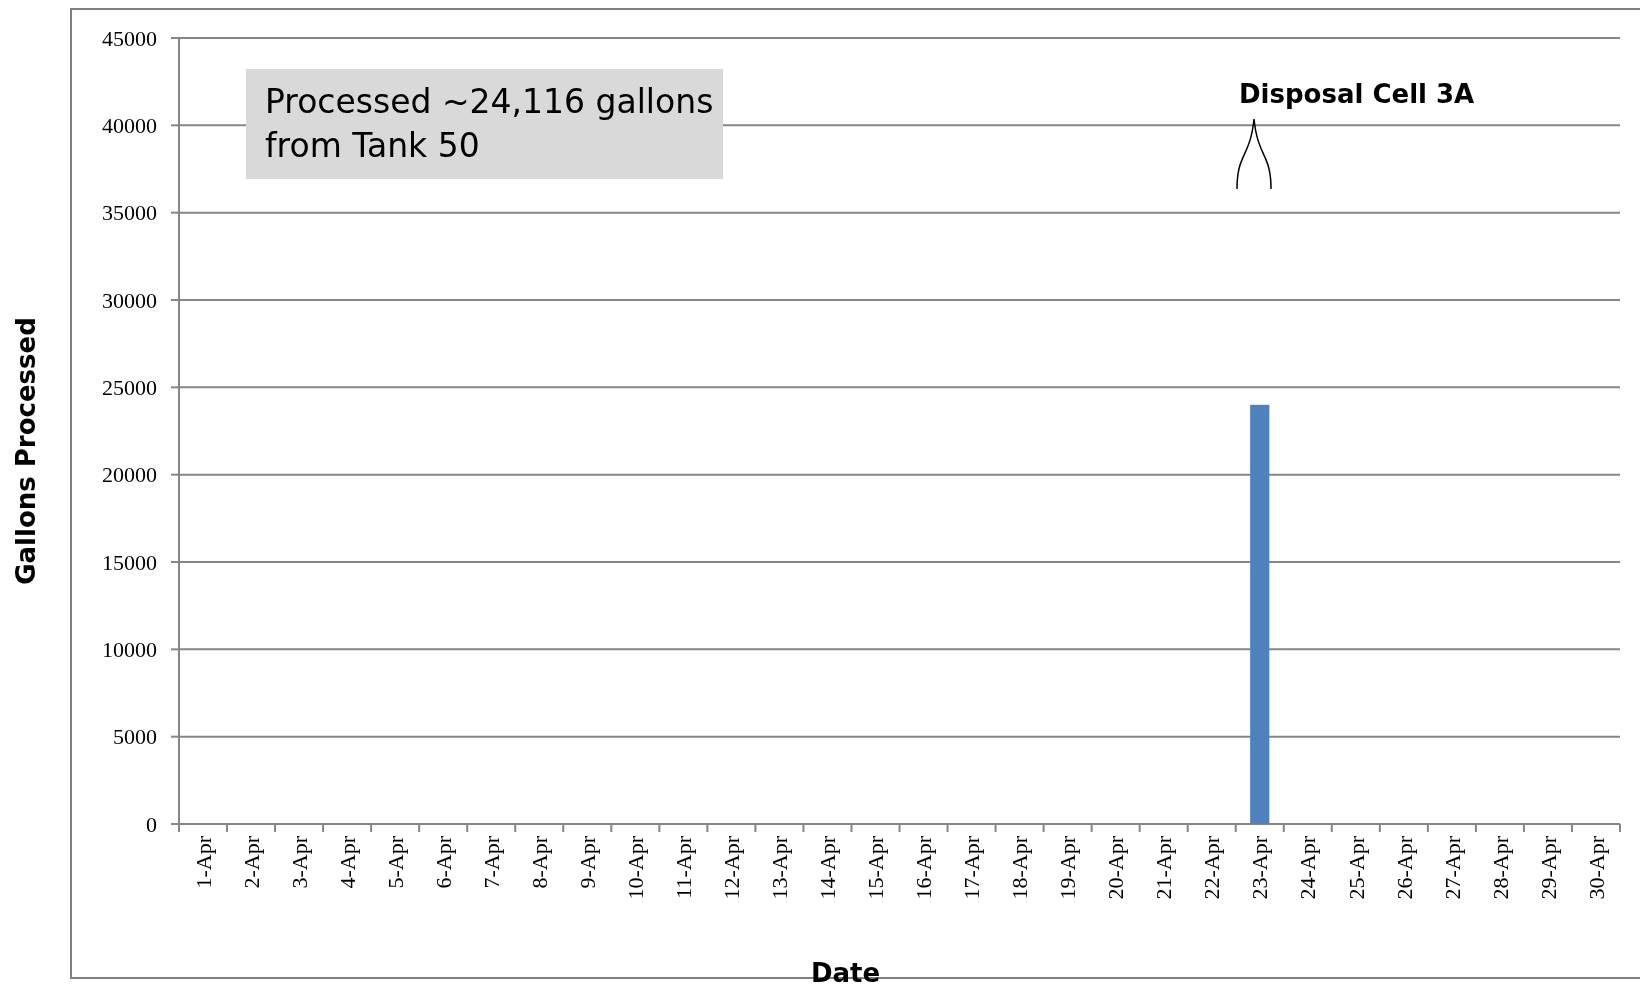  Describe the element at coordinates (732, 867) in the screenshot. I see `x-tick-label: 12-Apr` at that location.